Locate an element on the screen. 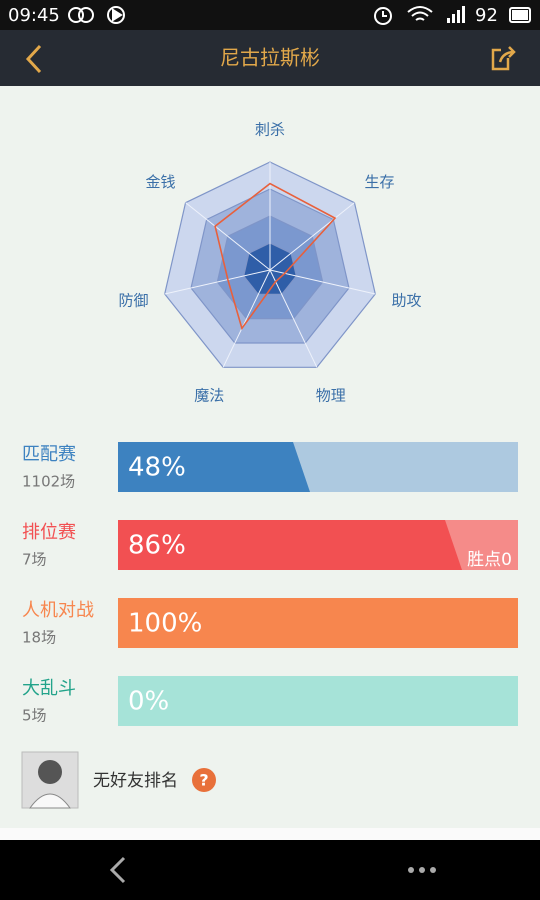  status-bar is located at coordinates (270, 15).